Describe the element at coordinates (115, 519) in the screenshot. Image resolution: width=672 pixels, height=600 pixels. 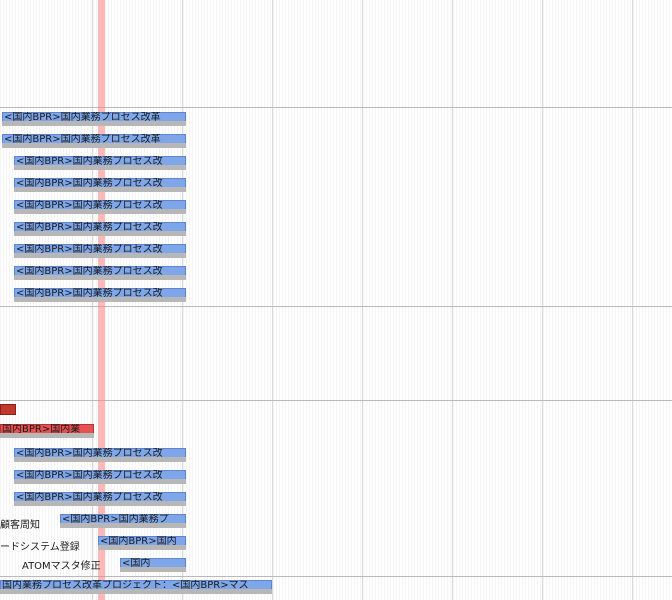
I see `task-label: <国内BPR>国内業務プ` at that location.